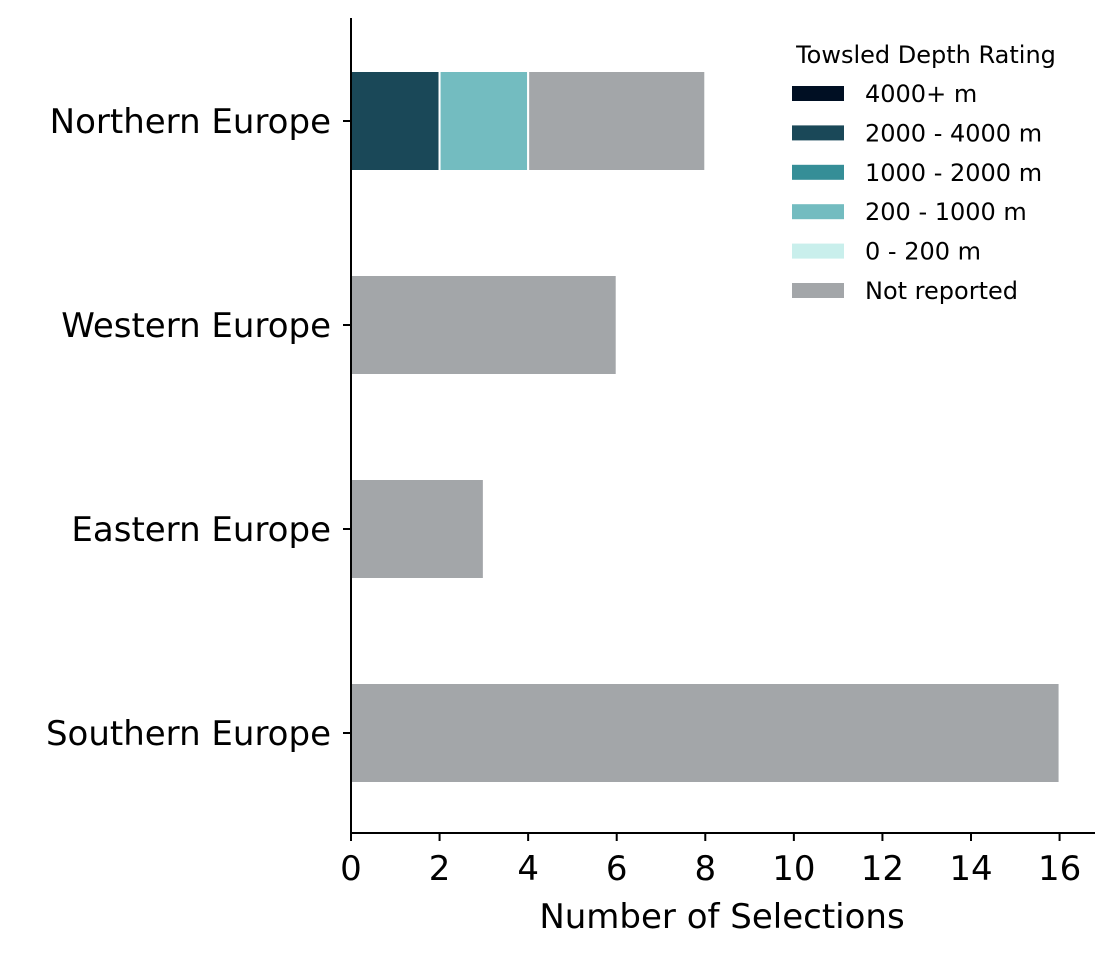 The image size is (1113, 959). Describe the element at coordinates (923, 252) in the screenshot. I see `legend-label-0-200-m: 0 - 200 m` at that location.